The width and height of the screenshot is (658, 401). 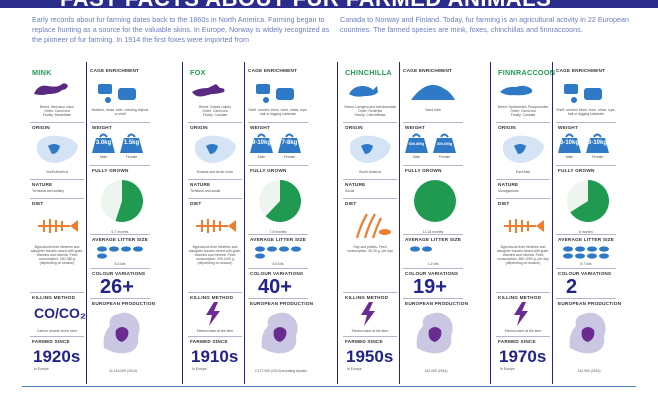 I want to click on animal-name: FOX, so click(x=198, y=72).